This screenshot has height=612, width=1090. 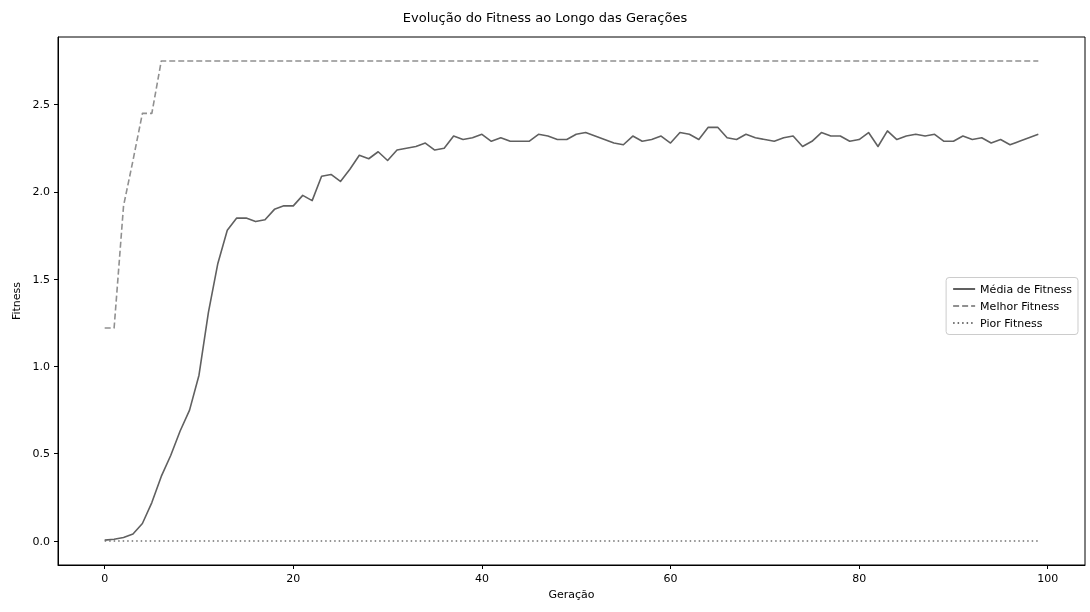 What do you see at coordinates (41, 279) in the screenshot?
I see `y-tick-label: 1.5` at bounding box center [41, 279].